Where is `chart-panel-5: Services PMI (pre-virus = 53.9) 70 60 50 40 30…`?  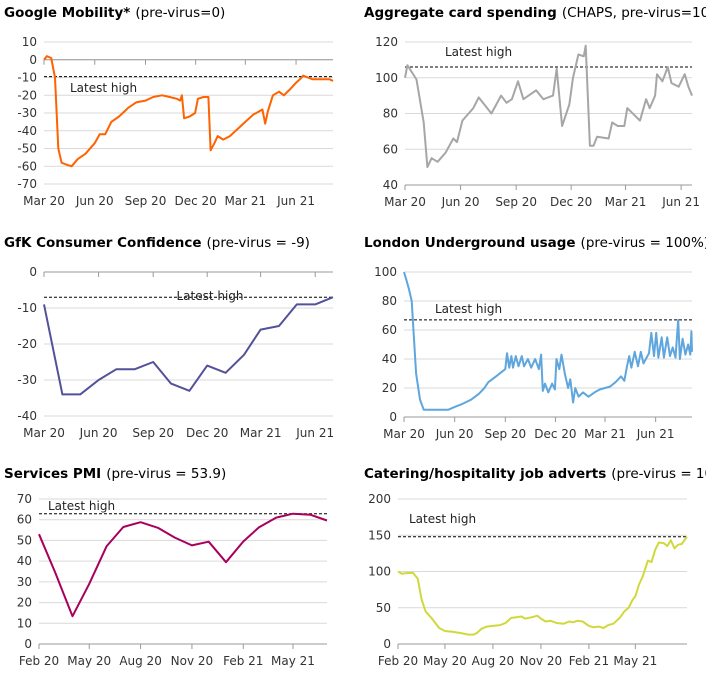
chart-panel-5: Services PMI (pre-virus = 53.9) 70 60 50 40 30… is located at coordinates (166, 567).